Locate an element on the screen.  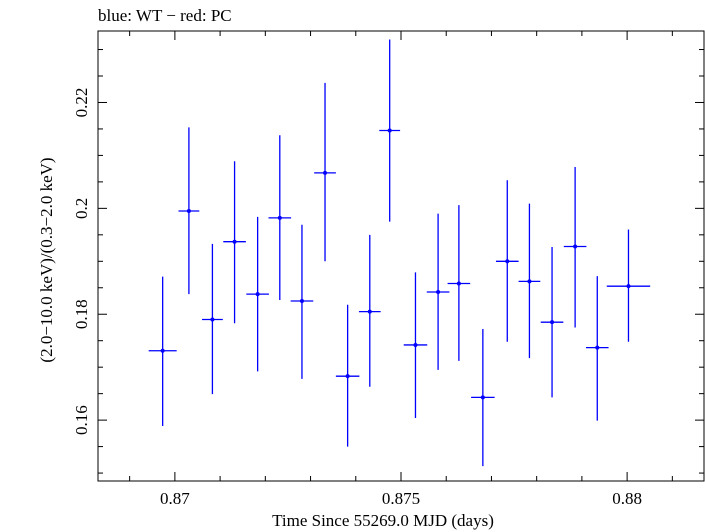
x-axis-label: Time Since 55269.0 MJD (days) is located at coordinates (383, 520).